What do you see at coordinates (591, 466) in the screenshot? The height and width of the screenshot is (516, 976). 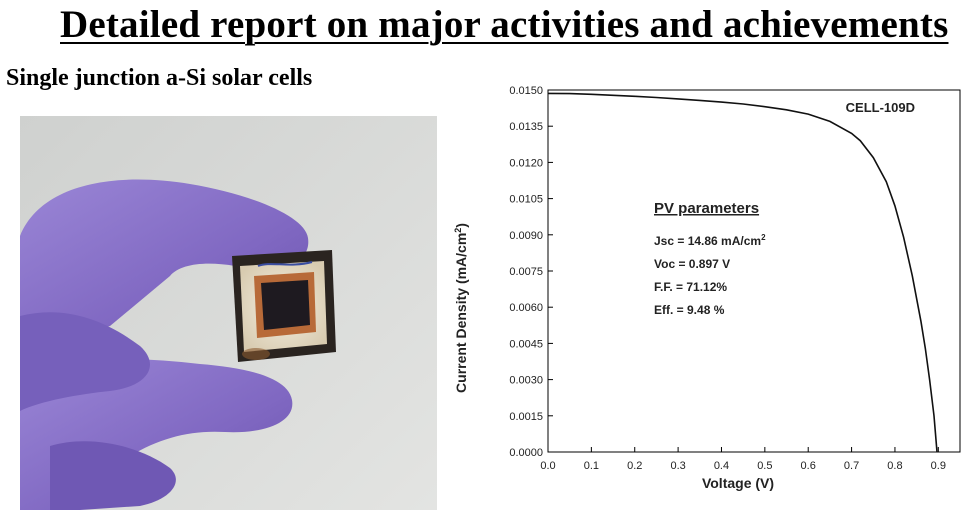 I see `x-tick-label: 0.1` at bounding box center [591, 466].